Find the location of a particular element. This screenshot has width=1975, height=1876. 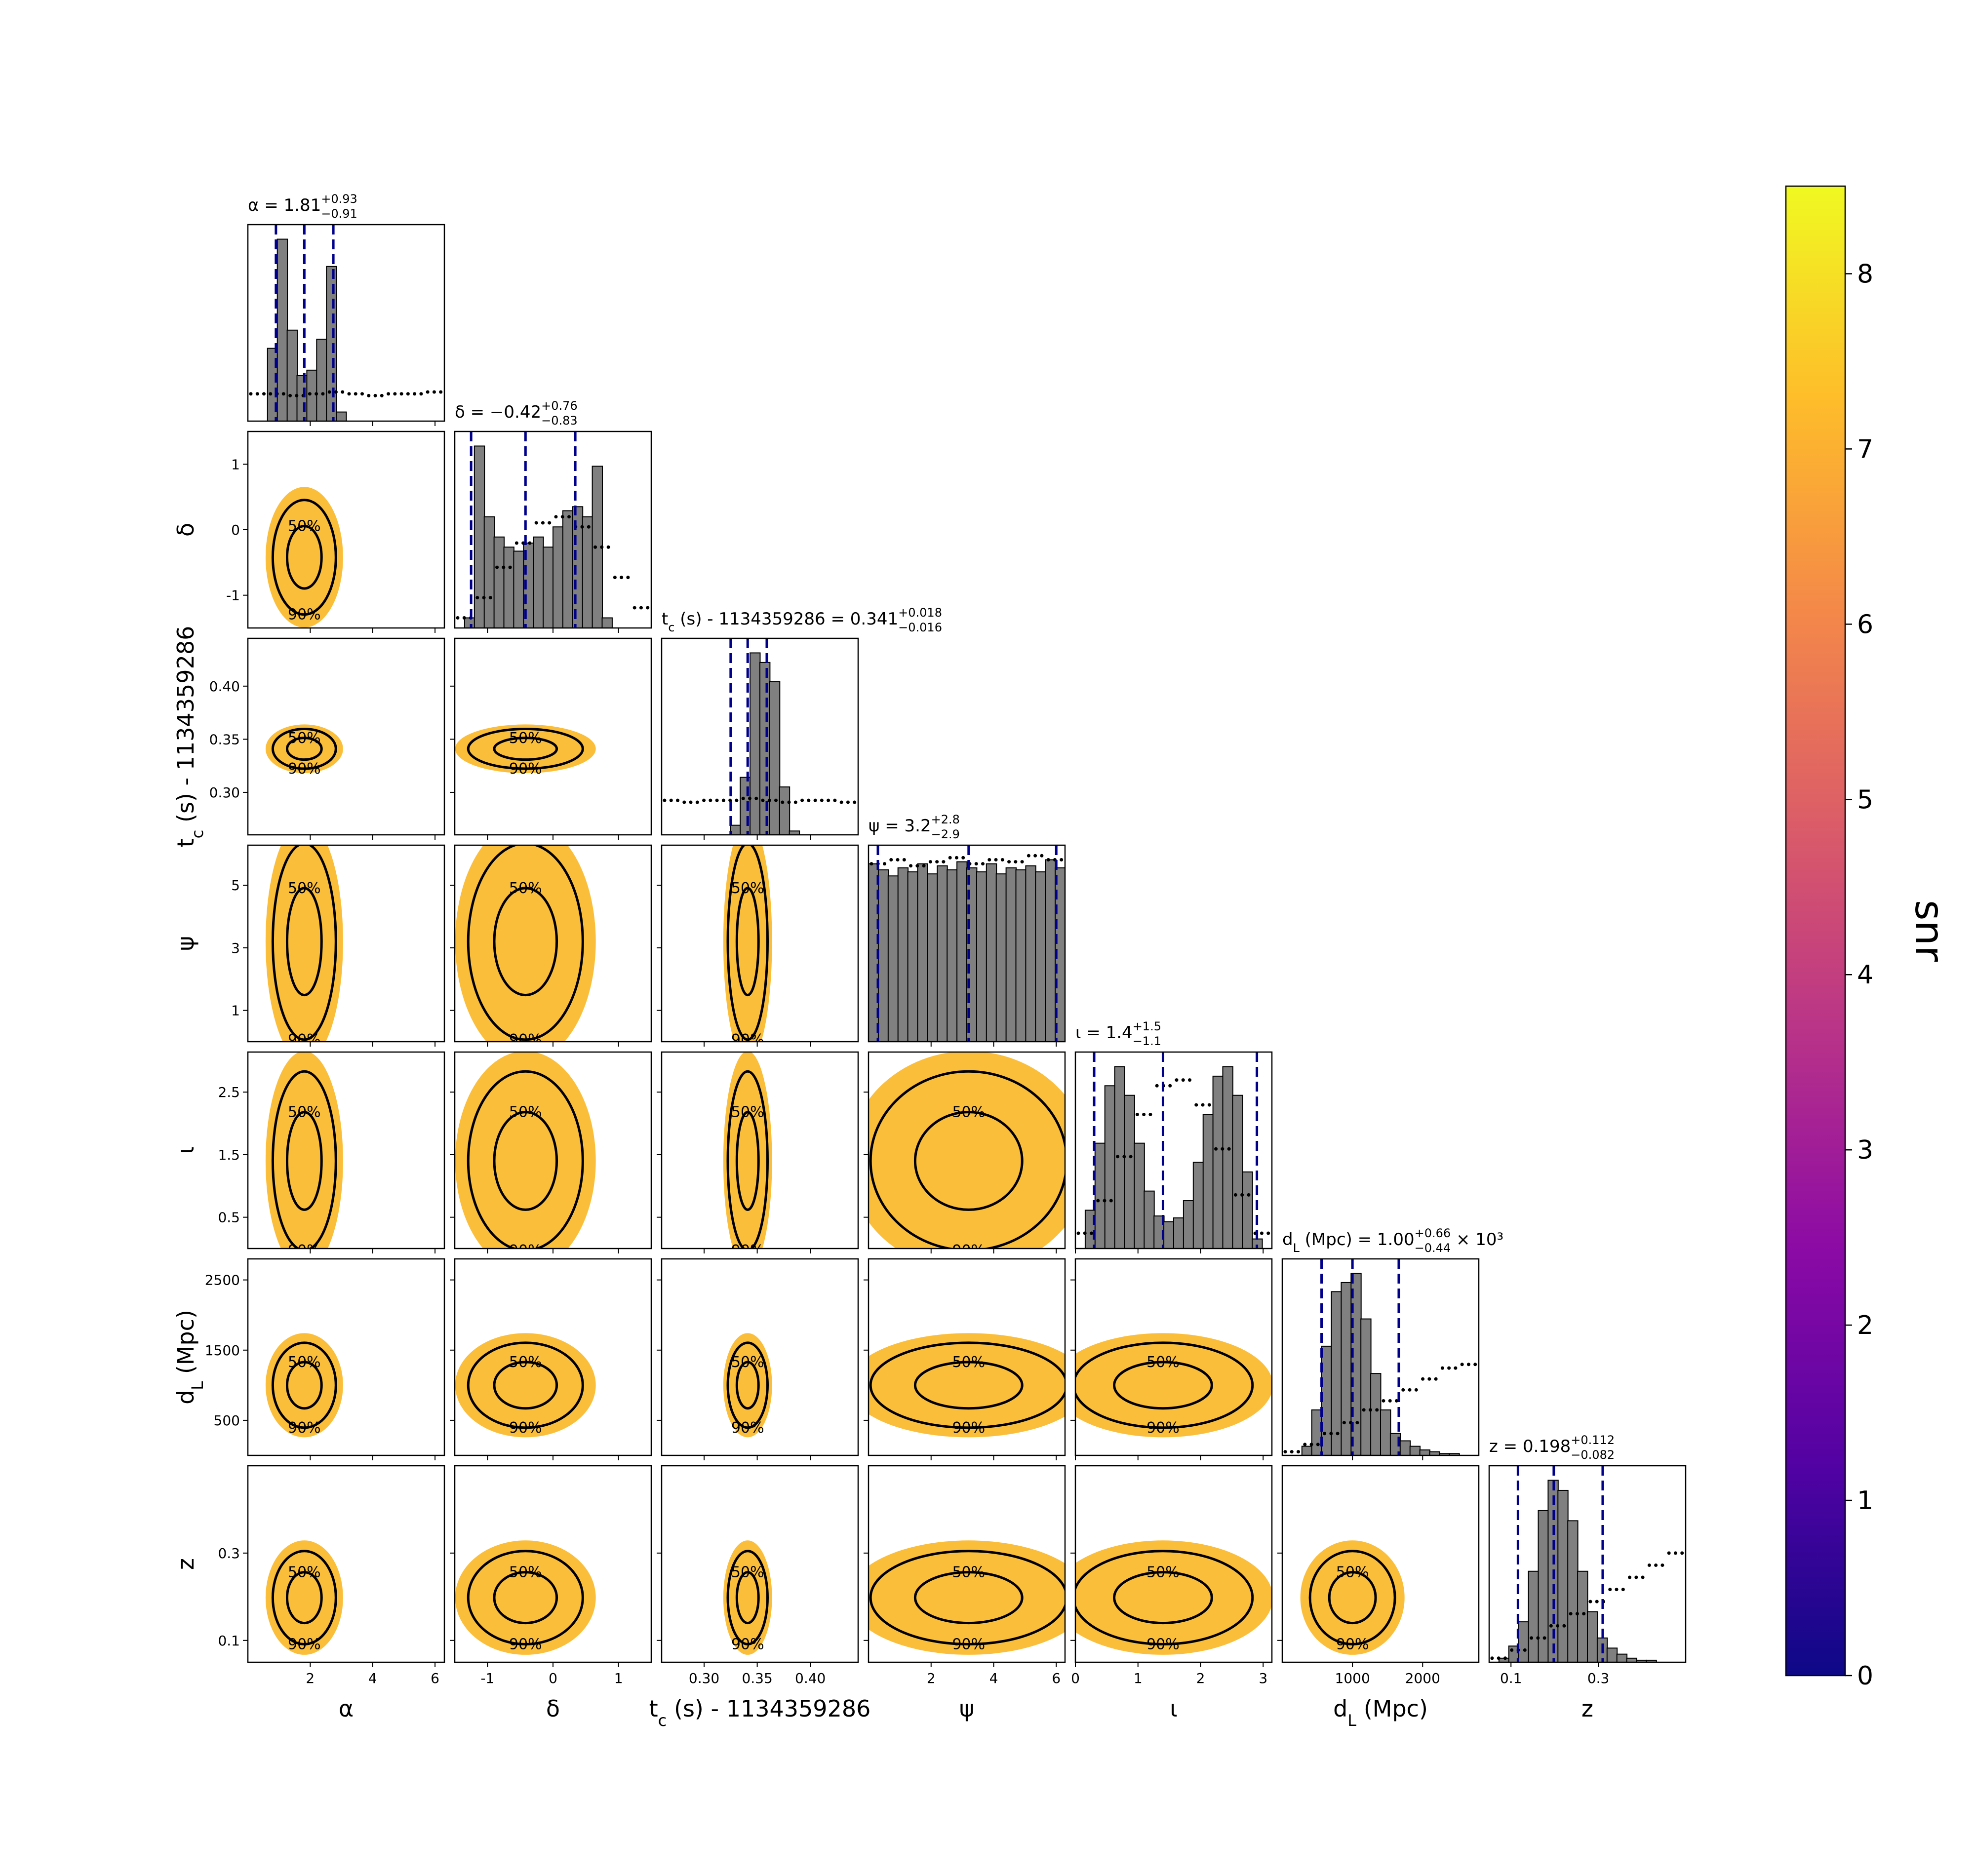

x-tick-label: 6 is located at coordinates (1056, 1678).